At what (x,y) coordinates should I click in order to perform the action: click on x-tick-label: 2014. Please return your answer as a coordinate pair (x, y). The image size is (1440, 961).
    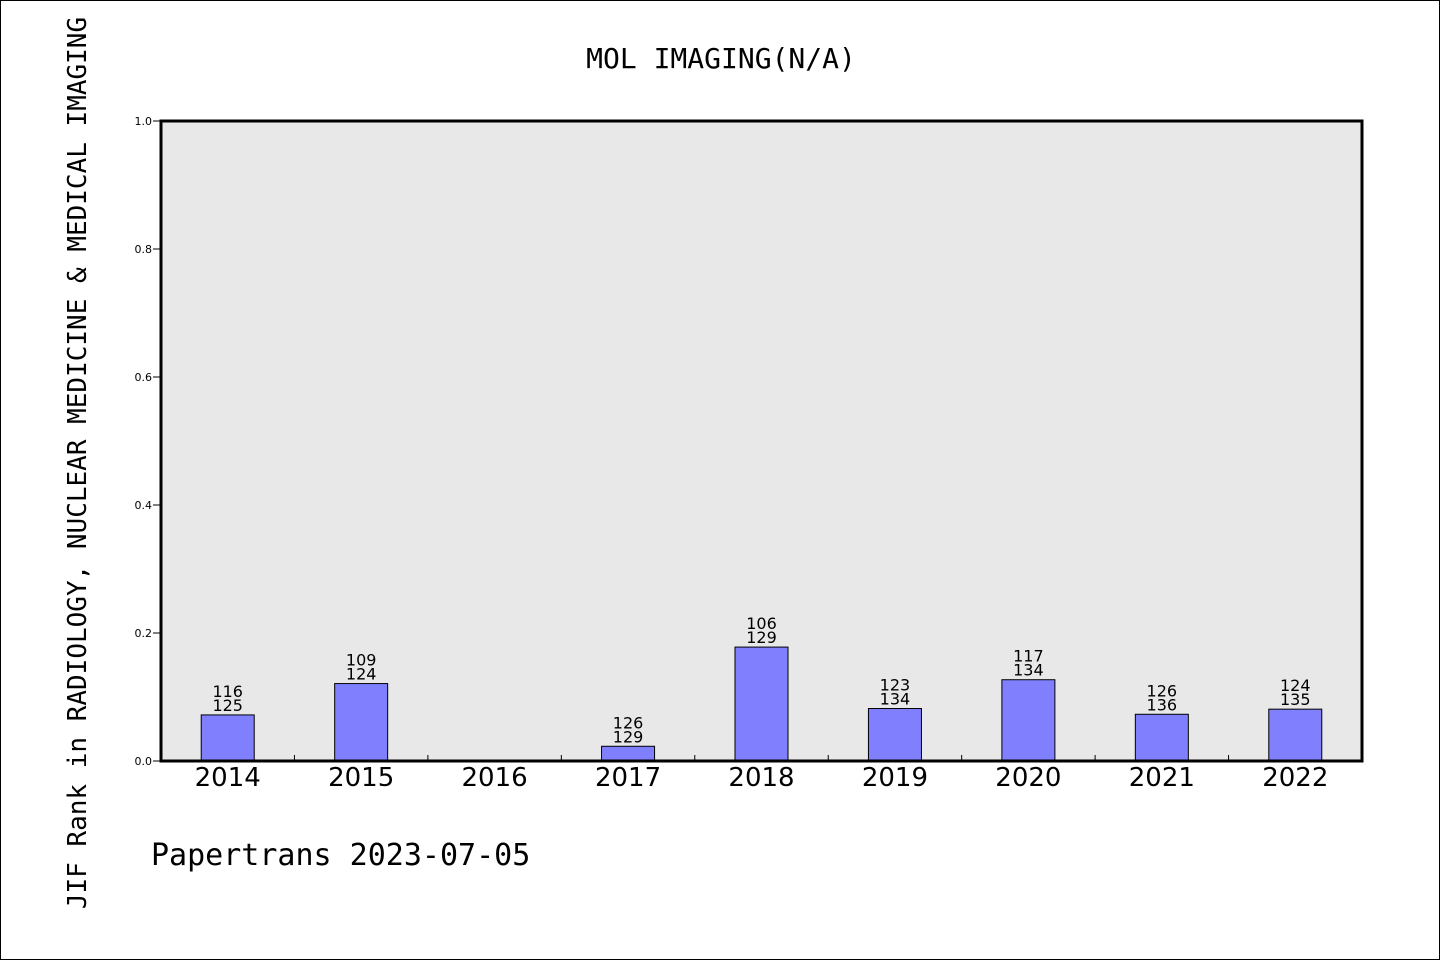
    Looking at the image, I should click on (228, 778).